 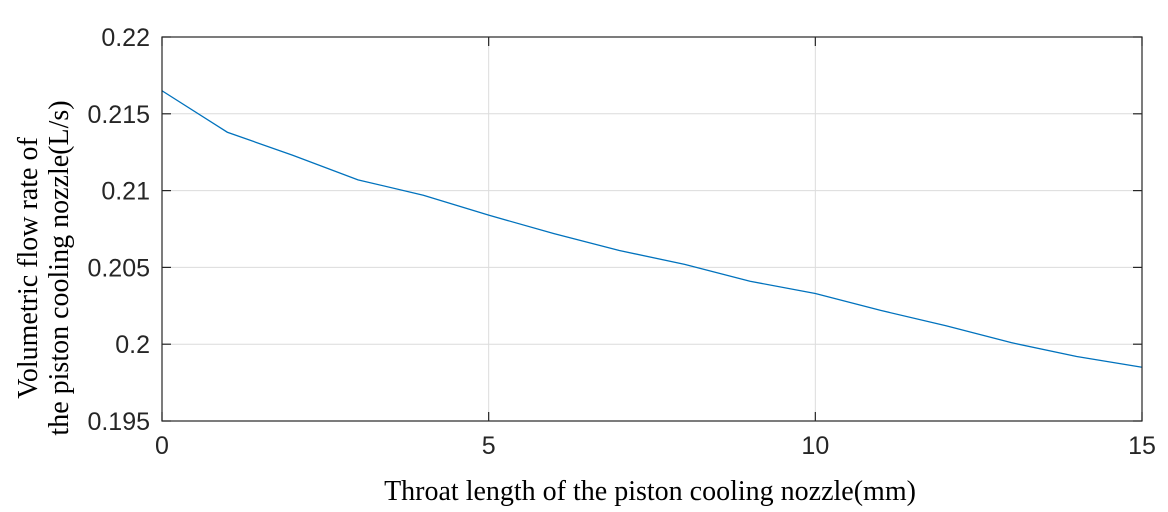 What do you see at coordinates (1142, 446) in the screenshot?
I see `x-tick-label: 15` at bounding box center [1142, 446].